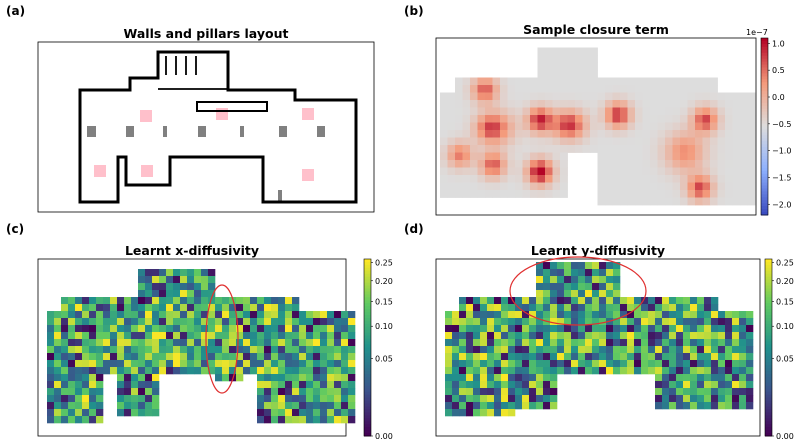  Describe the element at coordinates (414, 11) in the screenshot. I see `panel-b-label: (b)` at that location.